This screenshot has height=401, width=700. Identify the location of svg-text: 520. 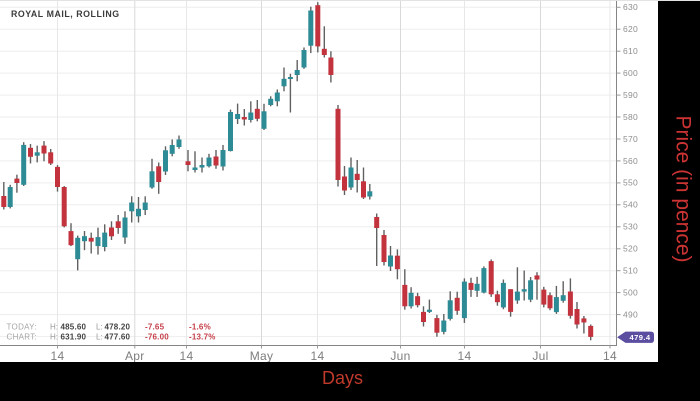
(630, 249).